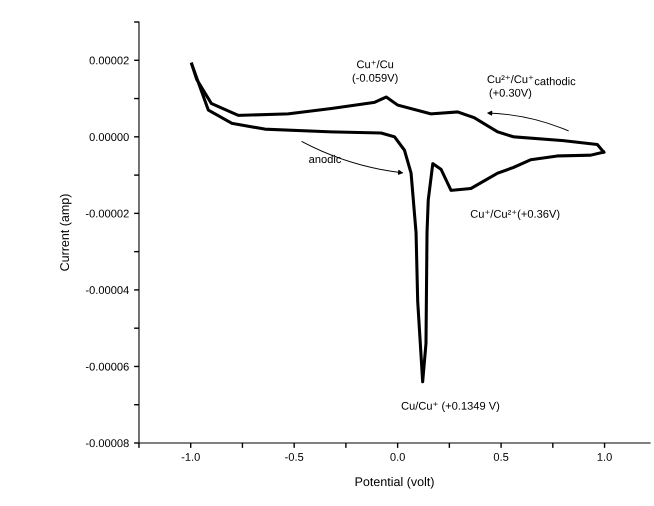 The image size is (654, 506). I want to click on y-tick-label: 0.00000, so click(109, 137).